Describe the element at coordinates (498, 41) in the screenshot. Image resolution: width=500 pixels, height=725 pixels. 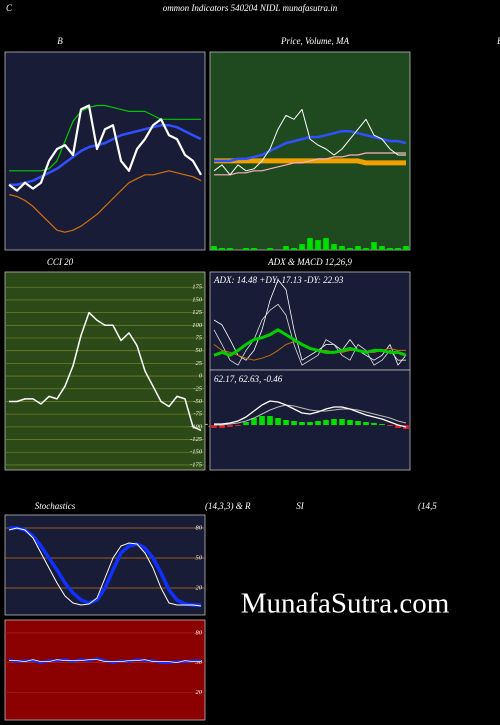
I see `edge-label: B` at that location.